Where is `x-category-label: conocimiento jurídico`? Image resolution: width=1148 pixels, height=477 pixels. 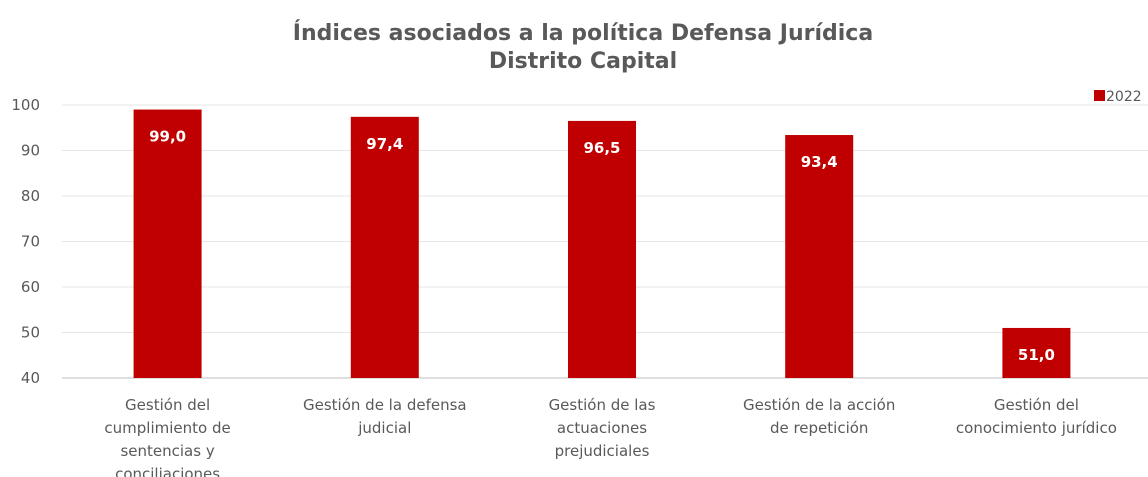 x-category-label: conocimiento jurídico is located at coordinates (1036, 428).